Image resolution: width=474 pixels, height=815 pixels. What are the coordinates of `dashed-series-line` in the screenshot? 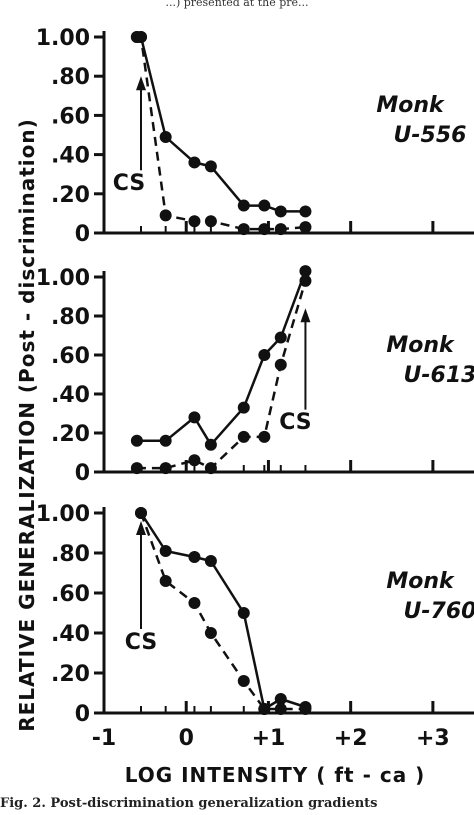 It's located at (222, 611).